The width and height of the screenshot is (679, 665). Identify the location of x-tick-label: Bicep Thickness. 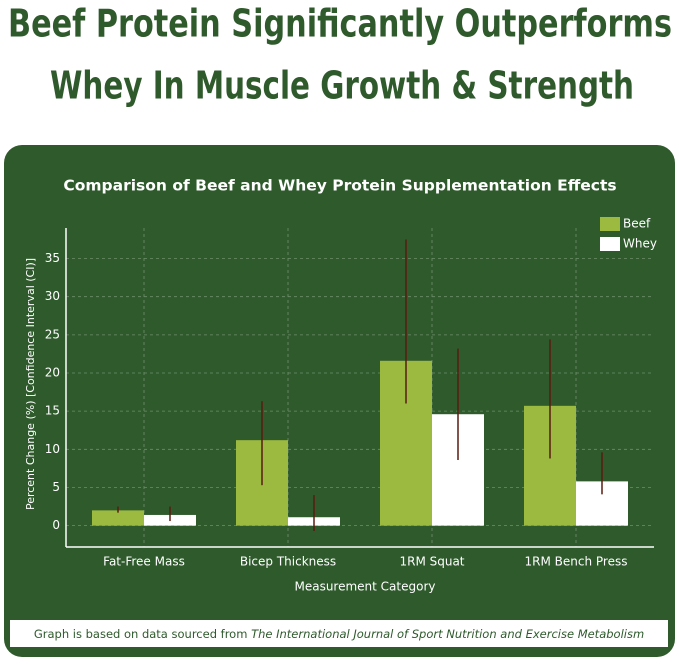
(288, 562).